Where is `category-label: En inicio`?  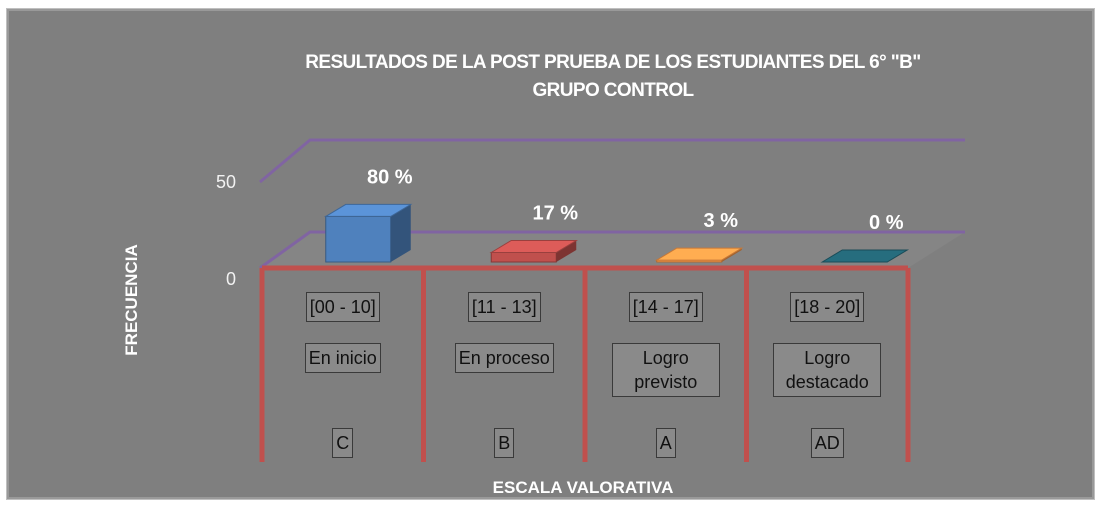
category-label: En inicio is located at coordinates (342, 358).